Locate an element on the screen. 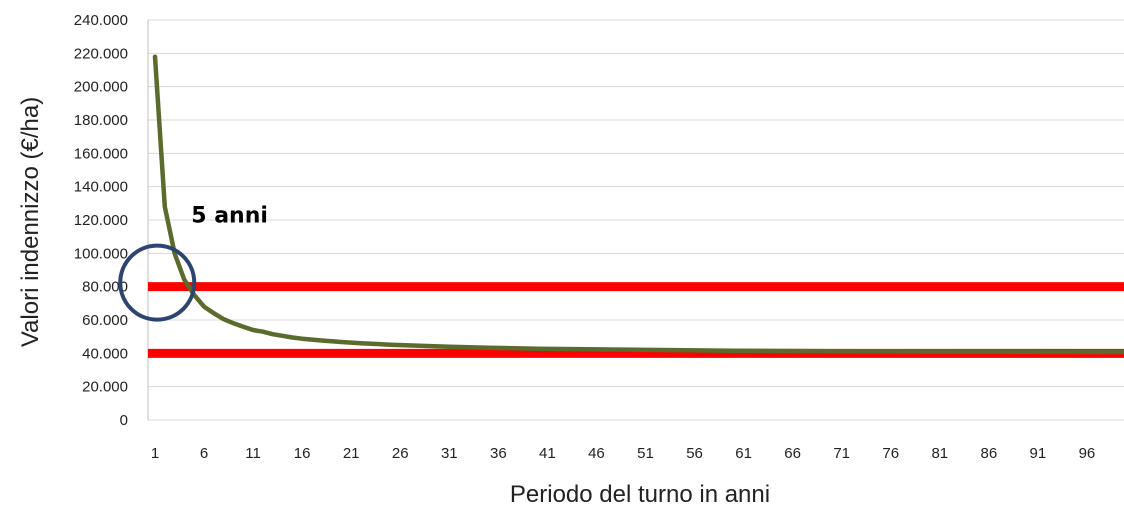  annotation-circle is located at coordinates (157, 282).